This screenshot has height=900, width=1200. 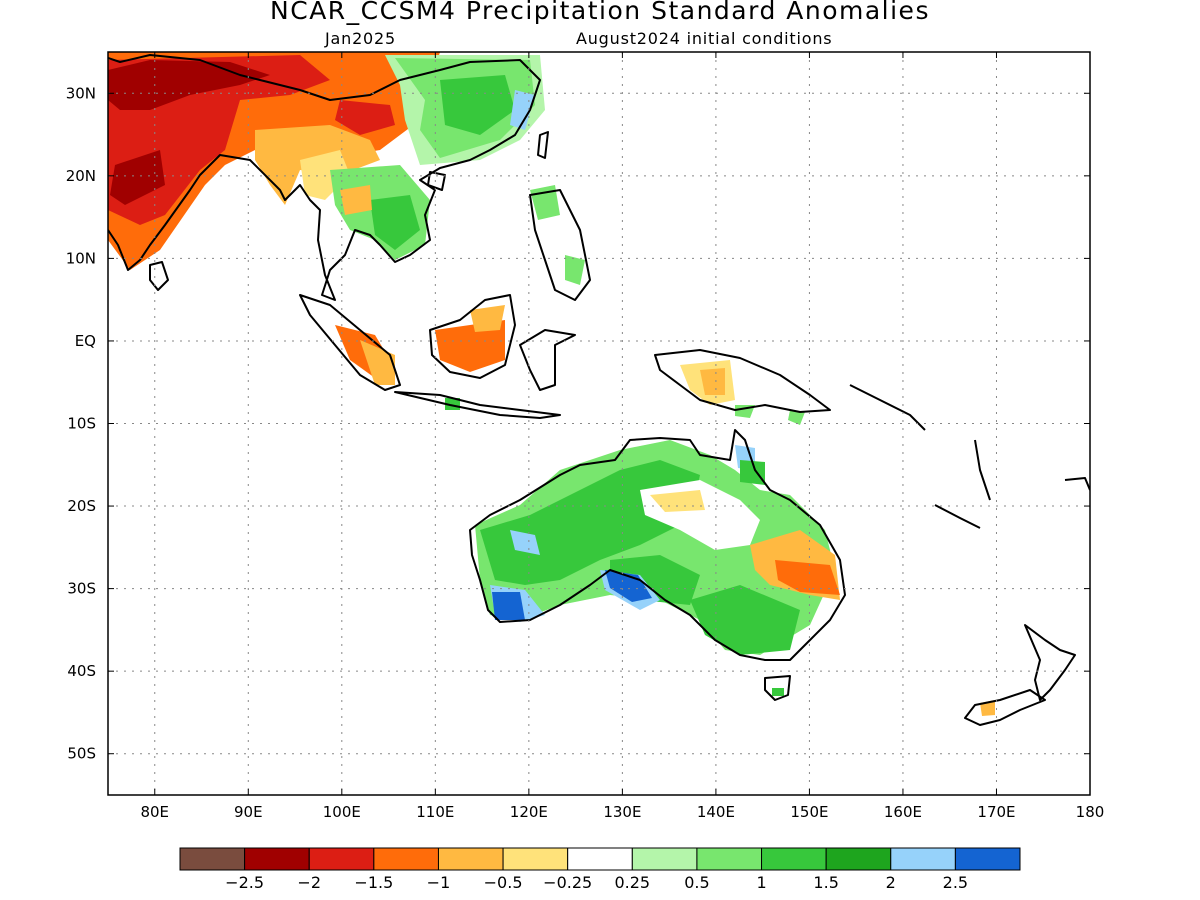 I want to click on anomaly-australia-south-blue, so click(x=628, y=586).